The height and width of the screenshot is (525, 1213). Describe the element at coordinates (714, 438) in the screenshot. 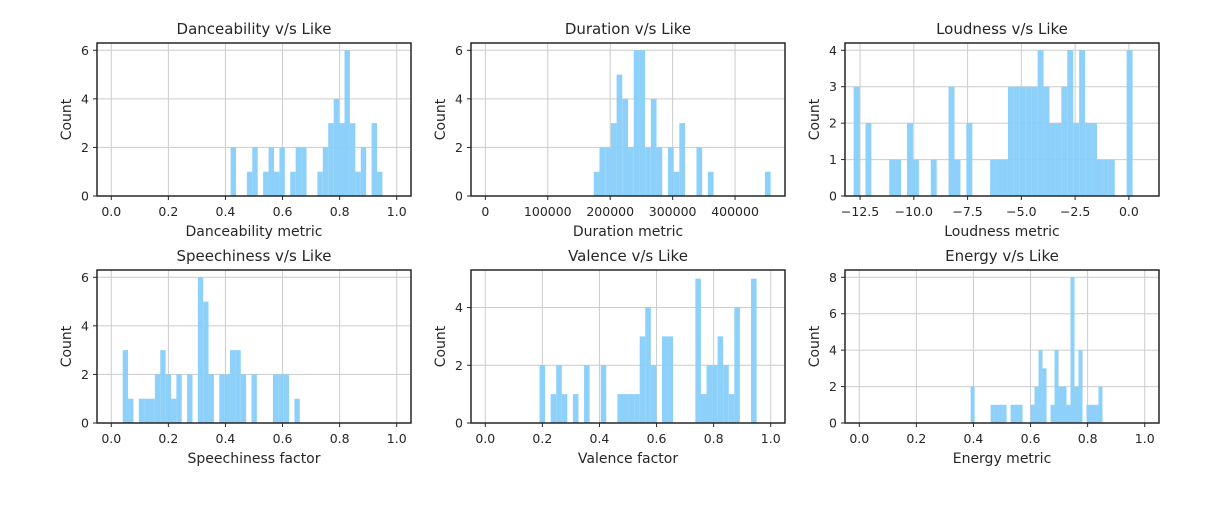

I see `x-tick-label: 0.8` at that location.